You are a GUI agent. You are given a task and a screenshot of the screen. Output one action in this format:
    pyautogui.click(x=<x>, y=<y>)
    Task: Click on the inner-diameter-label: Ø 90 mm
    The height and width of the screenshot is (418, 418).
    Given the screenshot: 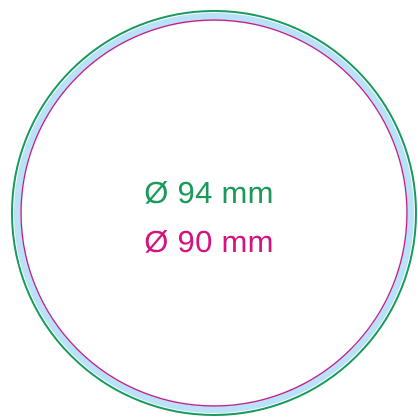 What is the action you would take?
    pyautogui.click(x=209, y=241)
    